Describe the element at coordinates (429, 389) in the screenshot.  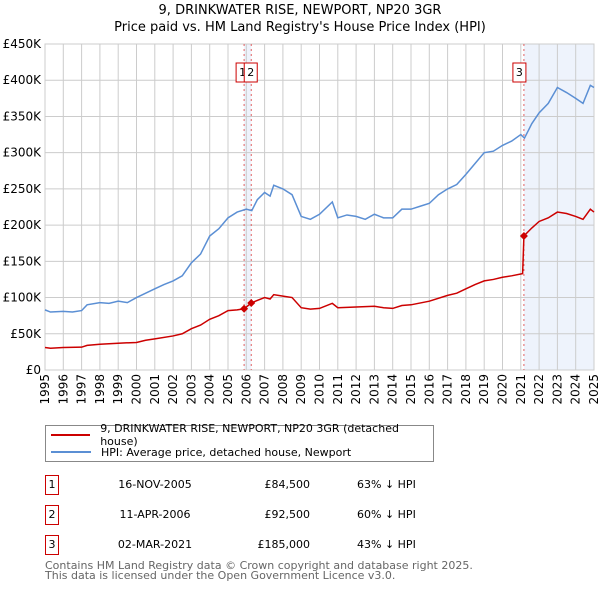
I see `x-tick-label: 2016` at that location.